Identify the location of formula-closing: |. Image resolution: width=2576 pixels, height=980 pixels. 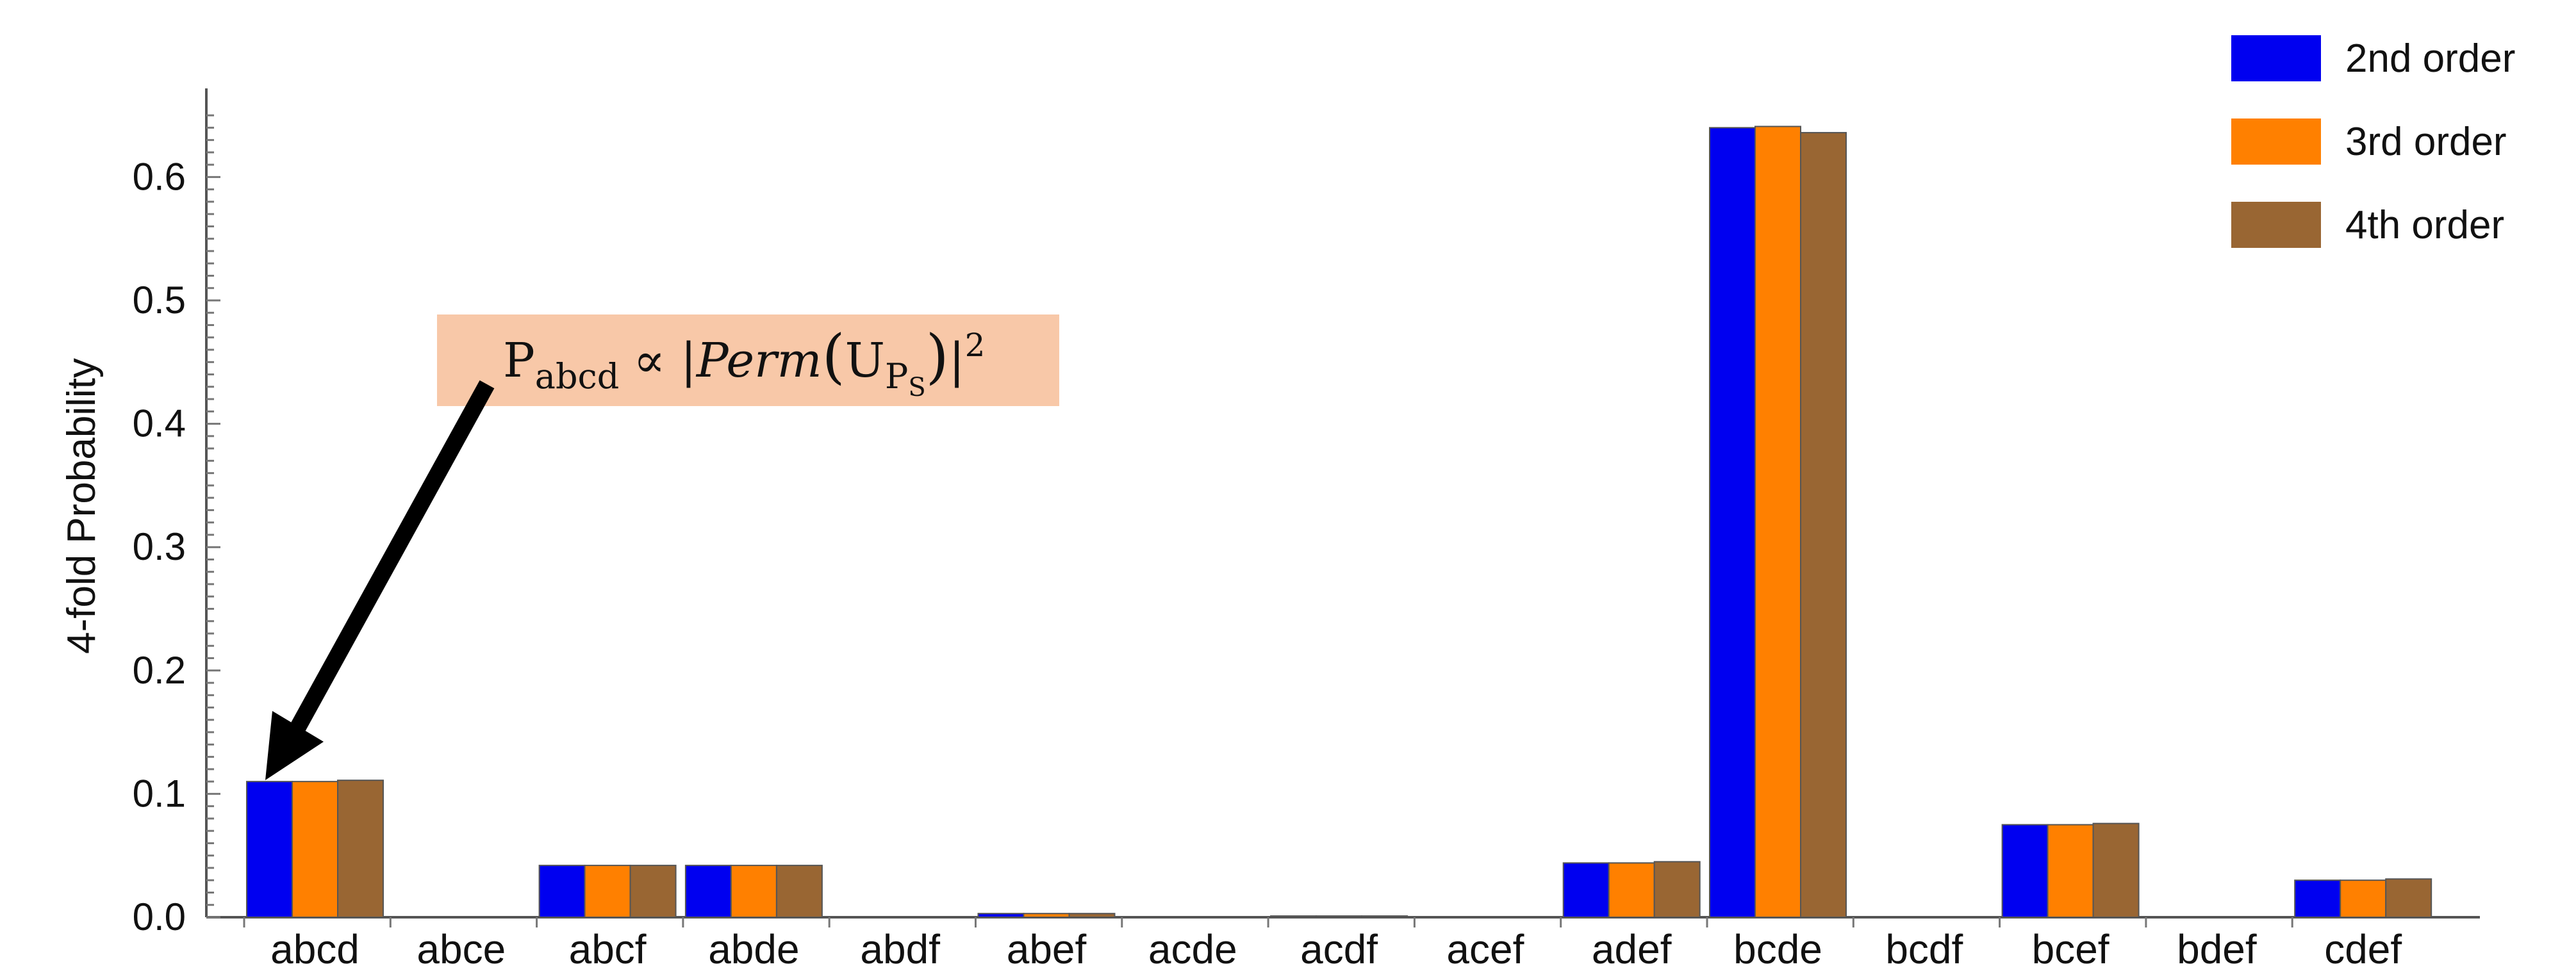
(957, 360).